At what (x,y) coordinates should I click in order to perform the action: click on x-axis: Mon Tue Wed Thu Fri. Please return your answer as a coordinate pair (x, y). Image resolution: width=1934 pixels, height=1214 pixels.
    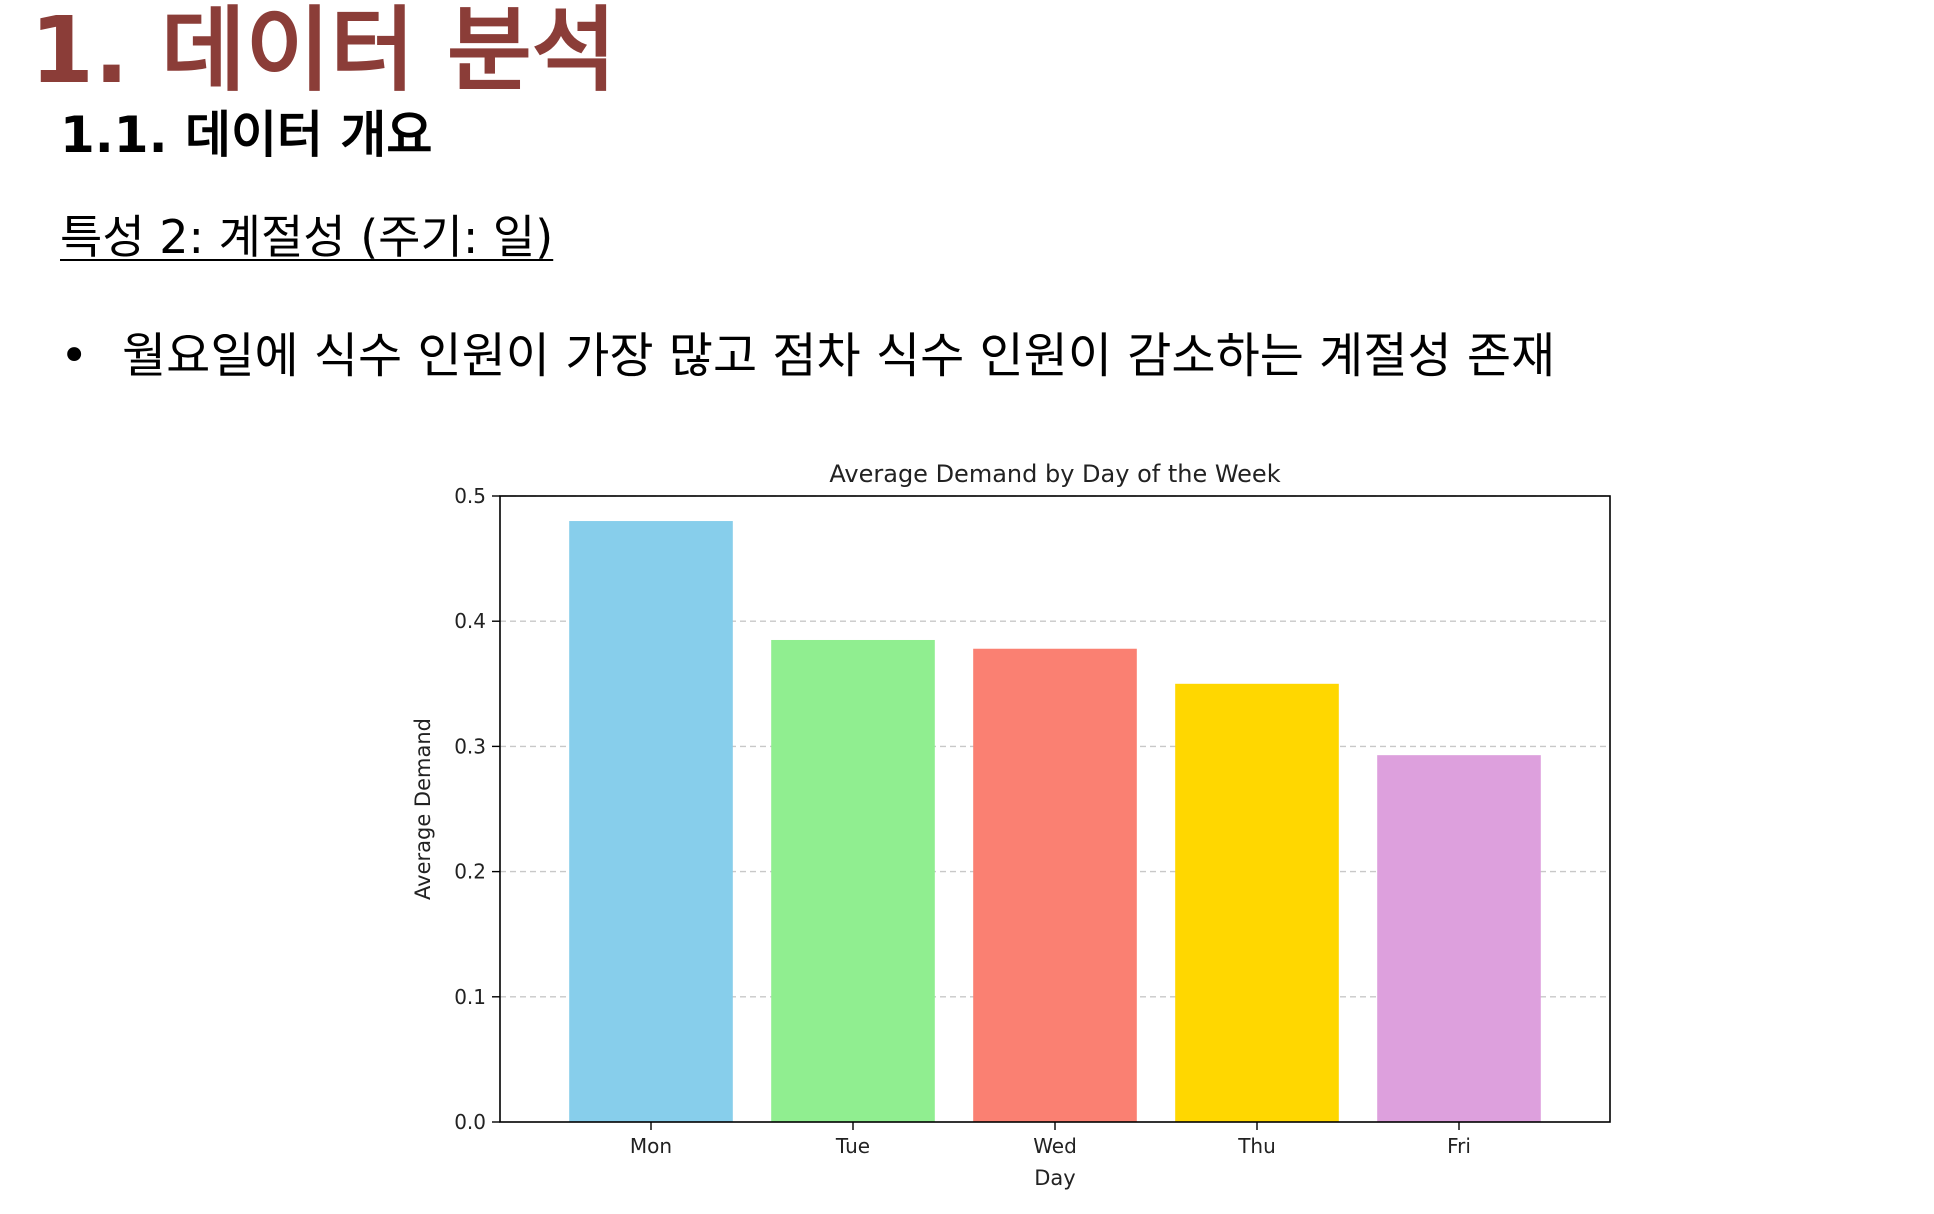
    Looking at the image, I should click on (1050, 1140).